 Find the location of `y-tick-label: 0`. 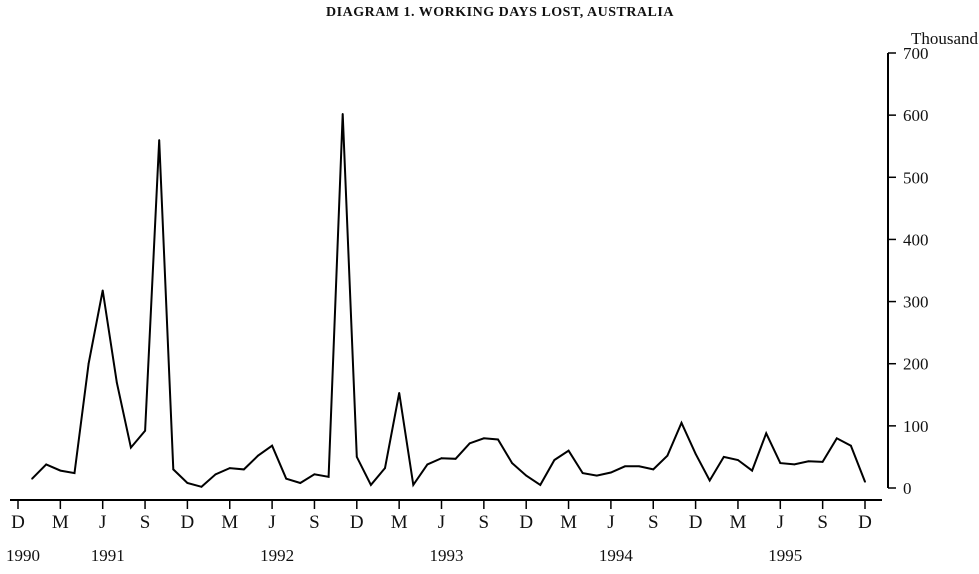

y-tick-label: 0 is located at coordinates (907, 488).